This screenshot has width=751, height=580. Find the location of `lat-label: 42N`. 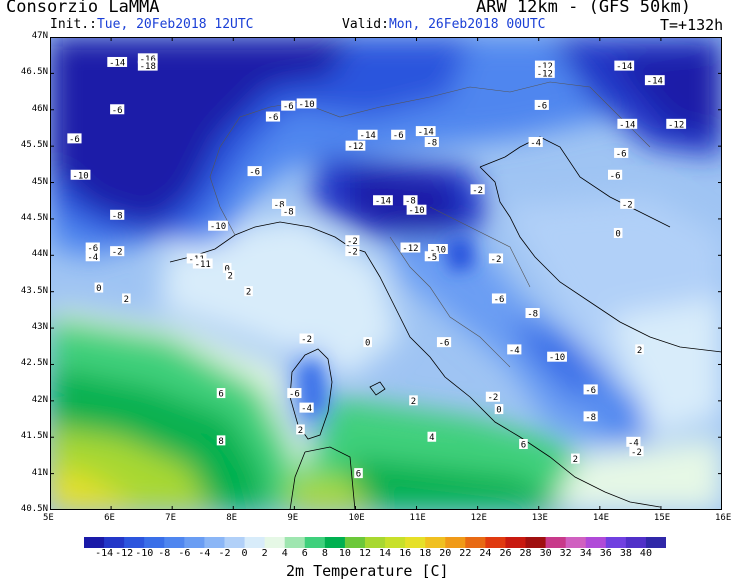

lat-label: 42N is located at coordinates (39, 399).